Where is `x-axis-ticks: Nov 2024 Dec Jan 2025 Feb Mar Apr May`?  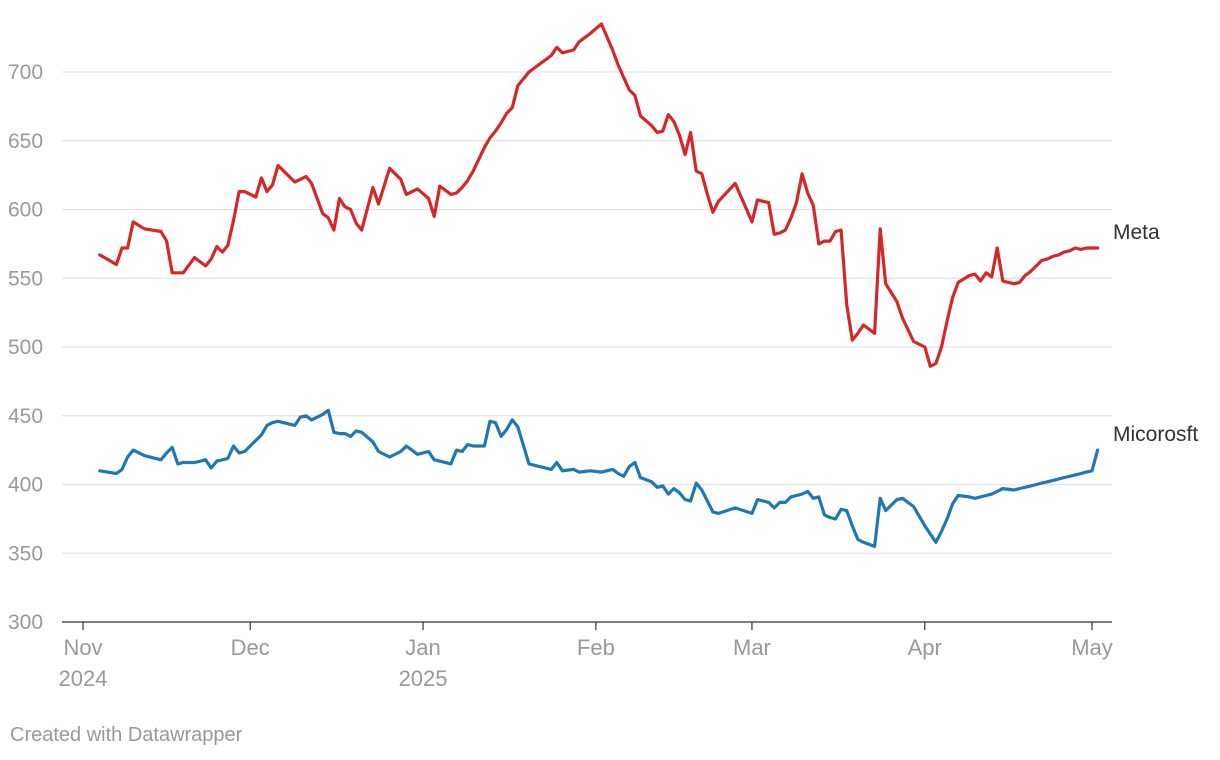 x-axis-ticks: Nov 2024 Dec Jan 2025 Feb Mar Apr May is located at coordinates (586, 656).